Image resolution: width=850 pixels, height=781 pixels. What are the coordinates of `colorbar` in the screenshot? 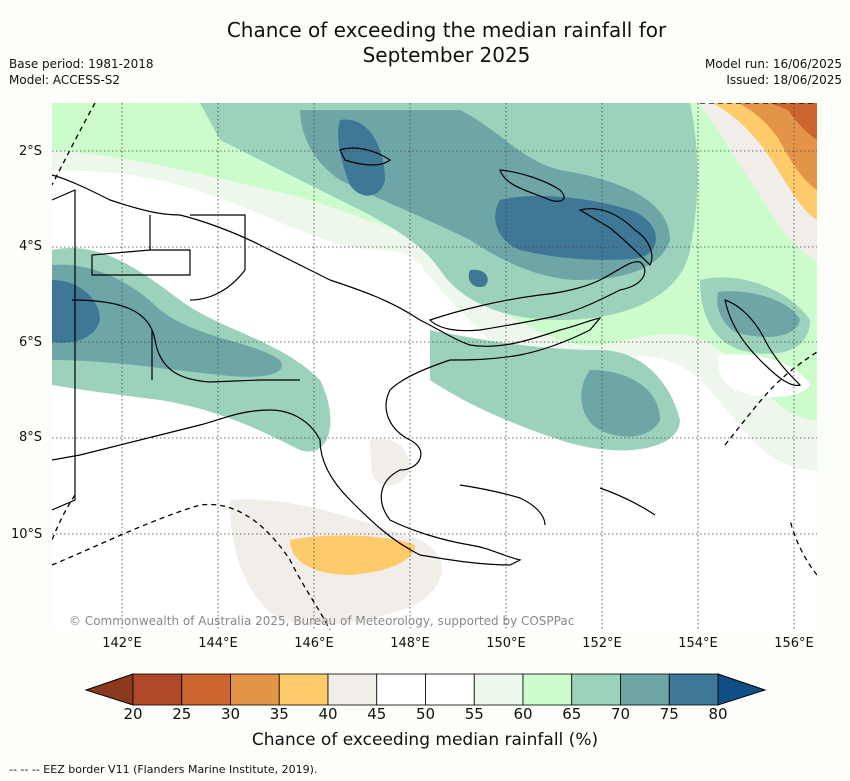 It's located at (425, 689).